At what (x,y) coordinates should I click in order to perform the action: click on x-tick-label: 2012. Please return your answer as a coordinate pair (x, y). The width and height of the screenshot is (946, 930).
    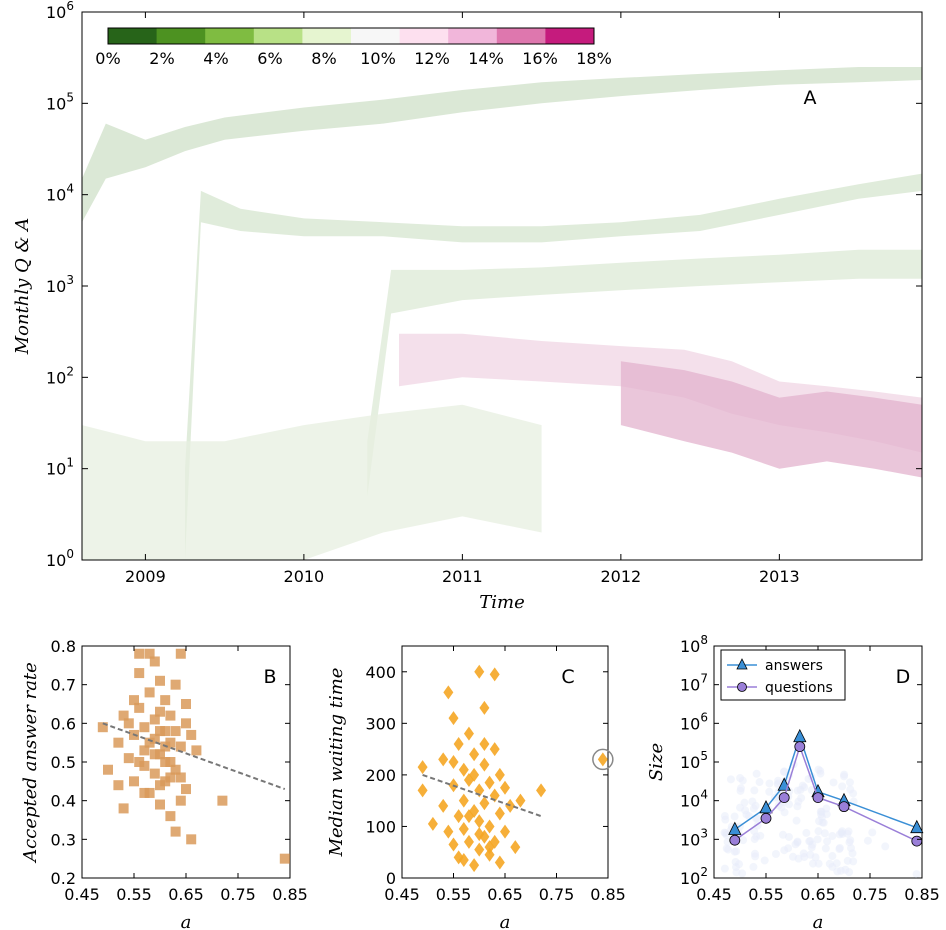
    Looking at the image, I should click on (621, 576).